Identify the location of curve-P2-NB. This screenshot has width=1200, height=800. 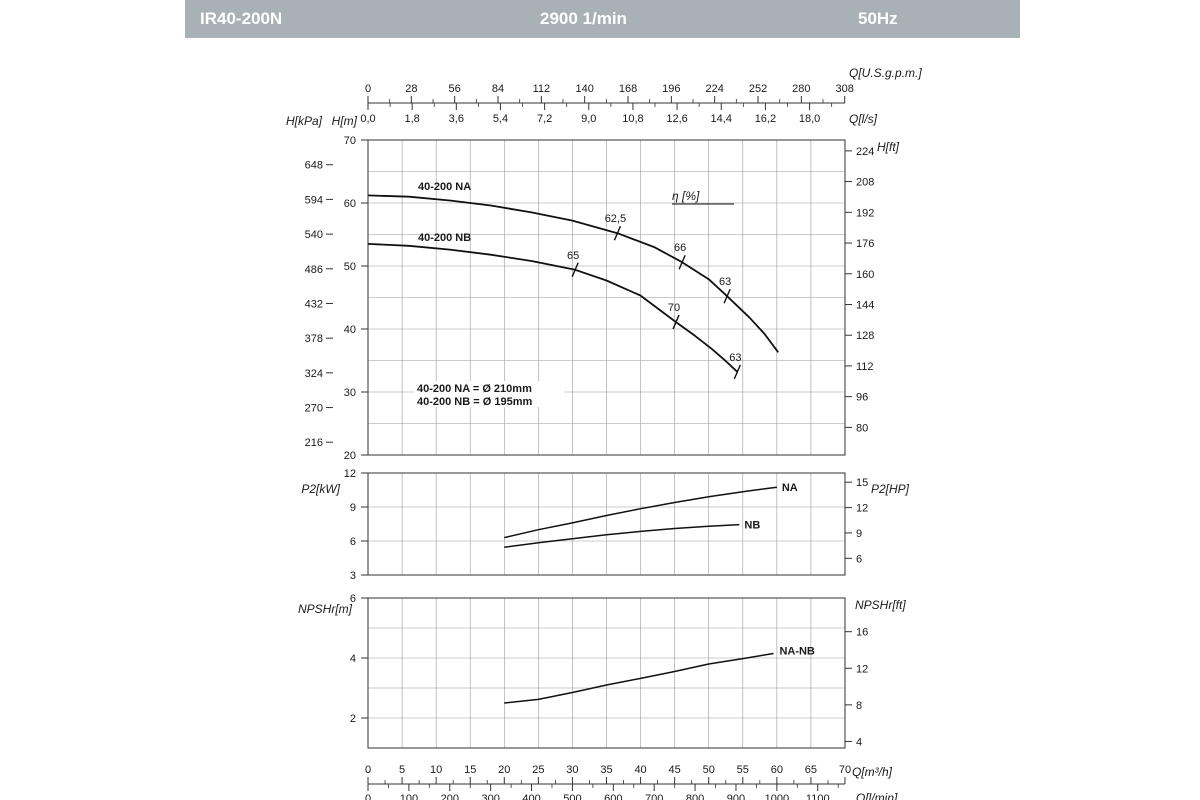
(622, 535).